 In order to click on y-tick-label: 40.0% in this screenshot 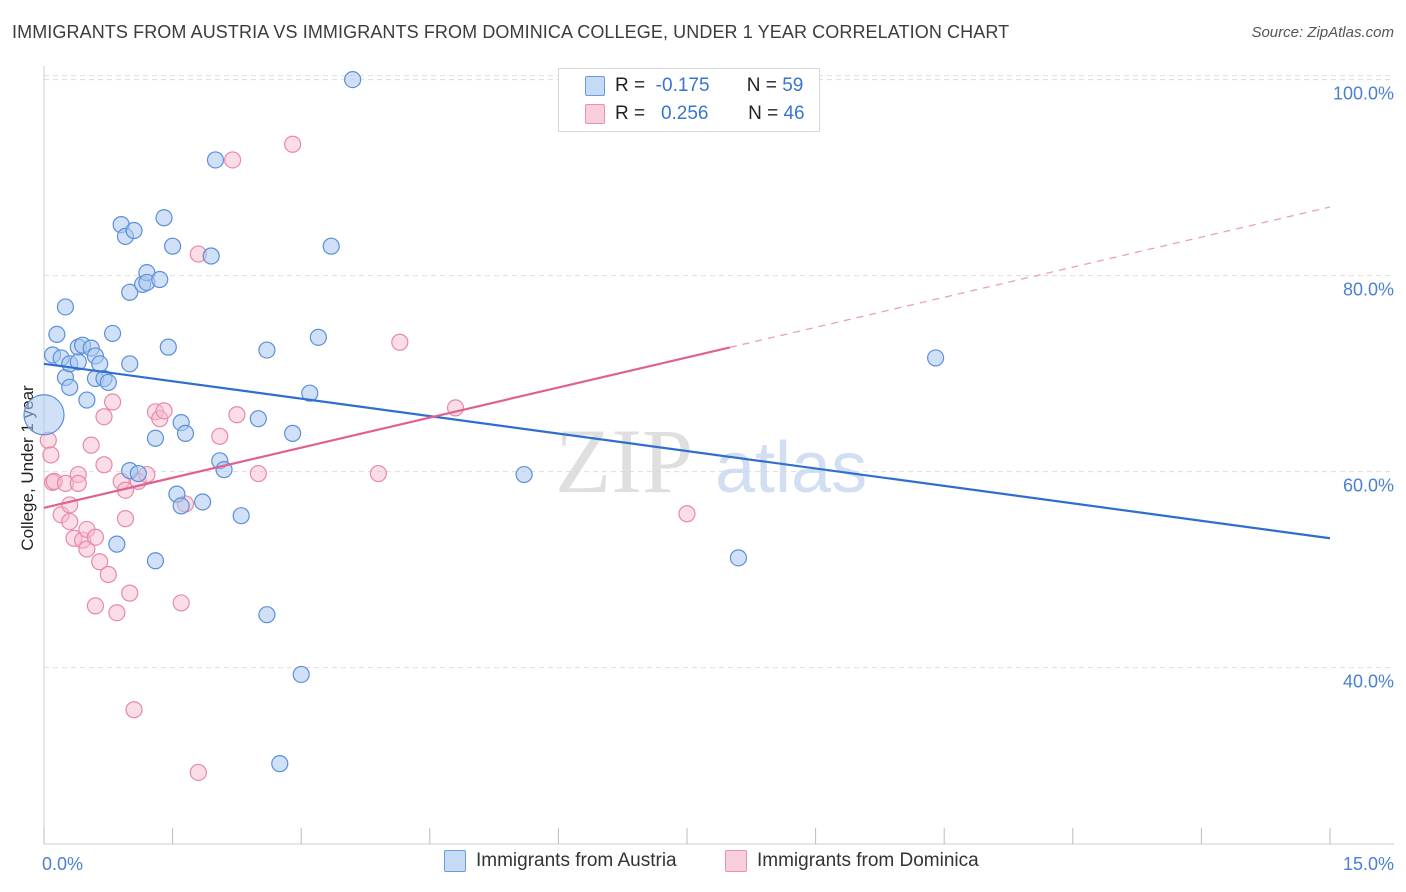, I will do `click(1368, 682)`.